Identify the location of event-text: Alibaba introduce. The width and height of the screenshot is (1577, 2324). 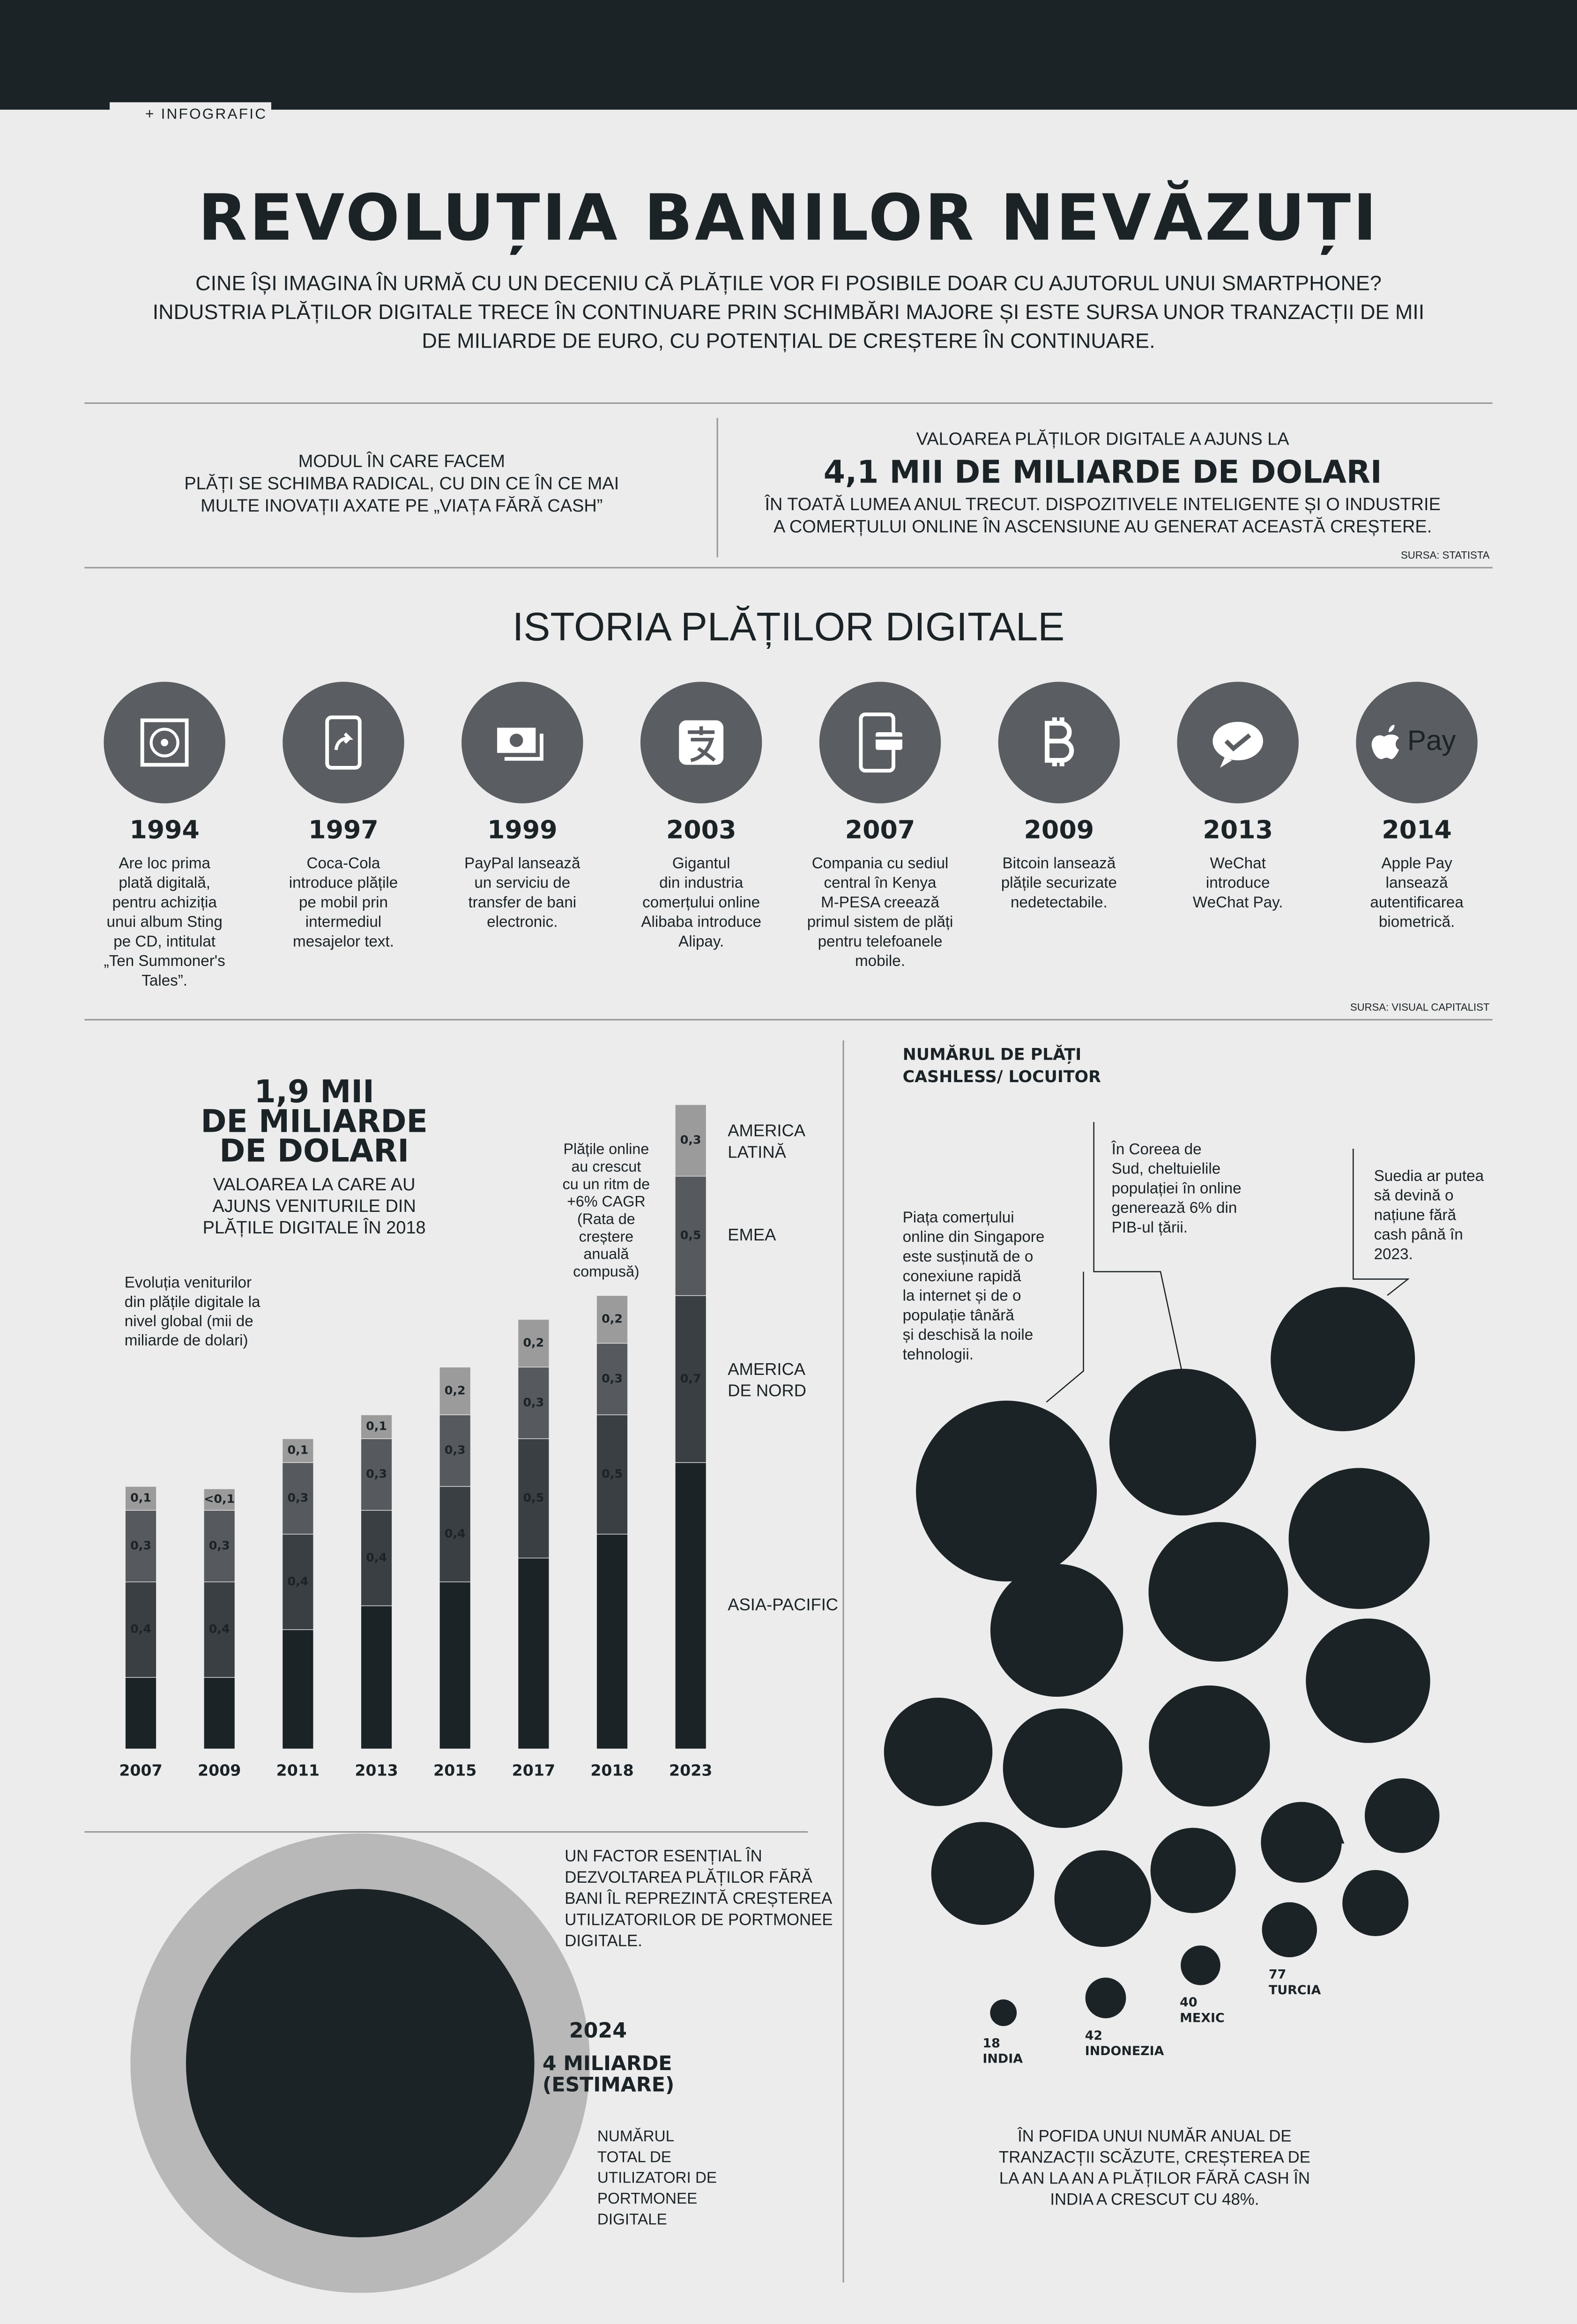
(701, 922).